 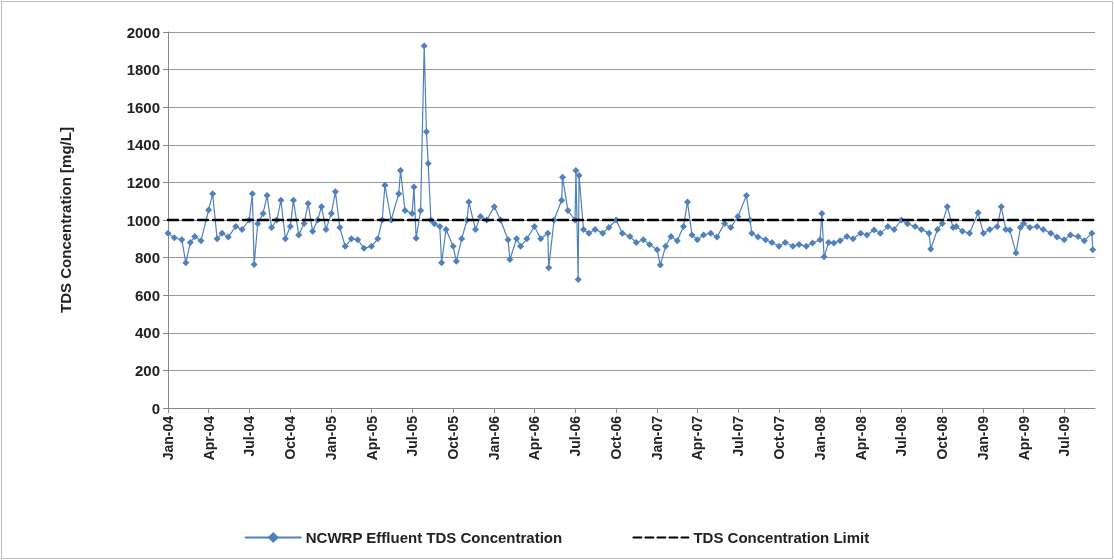 I want to click on x-tick-label: Jul-06, so click(x=575, y=436).